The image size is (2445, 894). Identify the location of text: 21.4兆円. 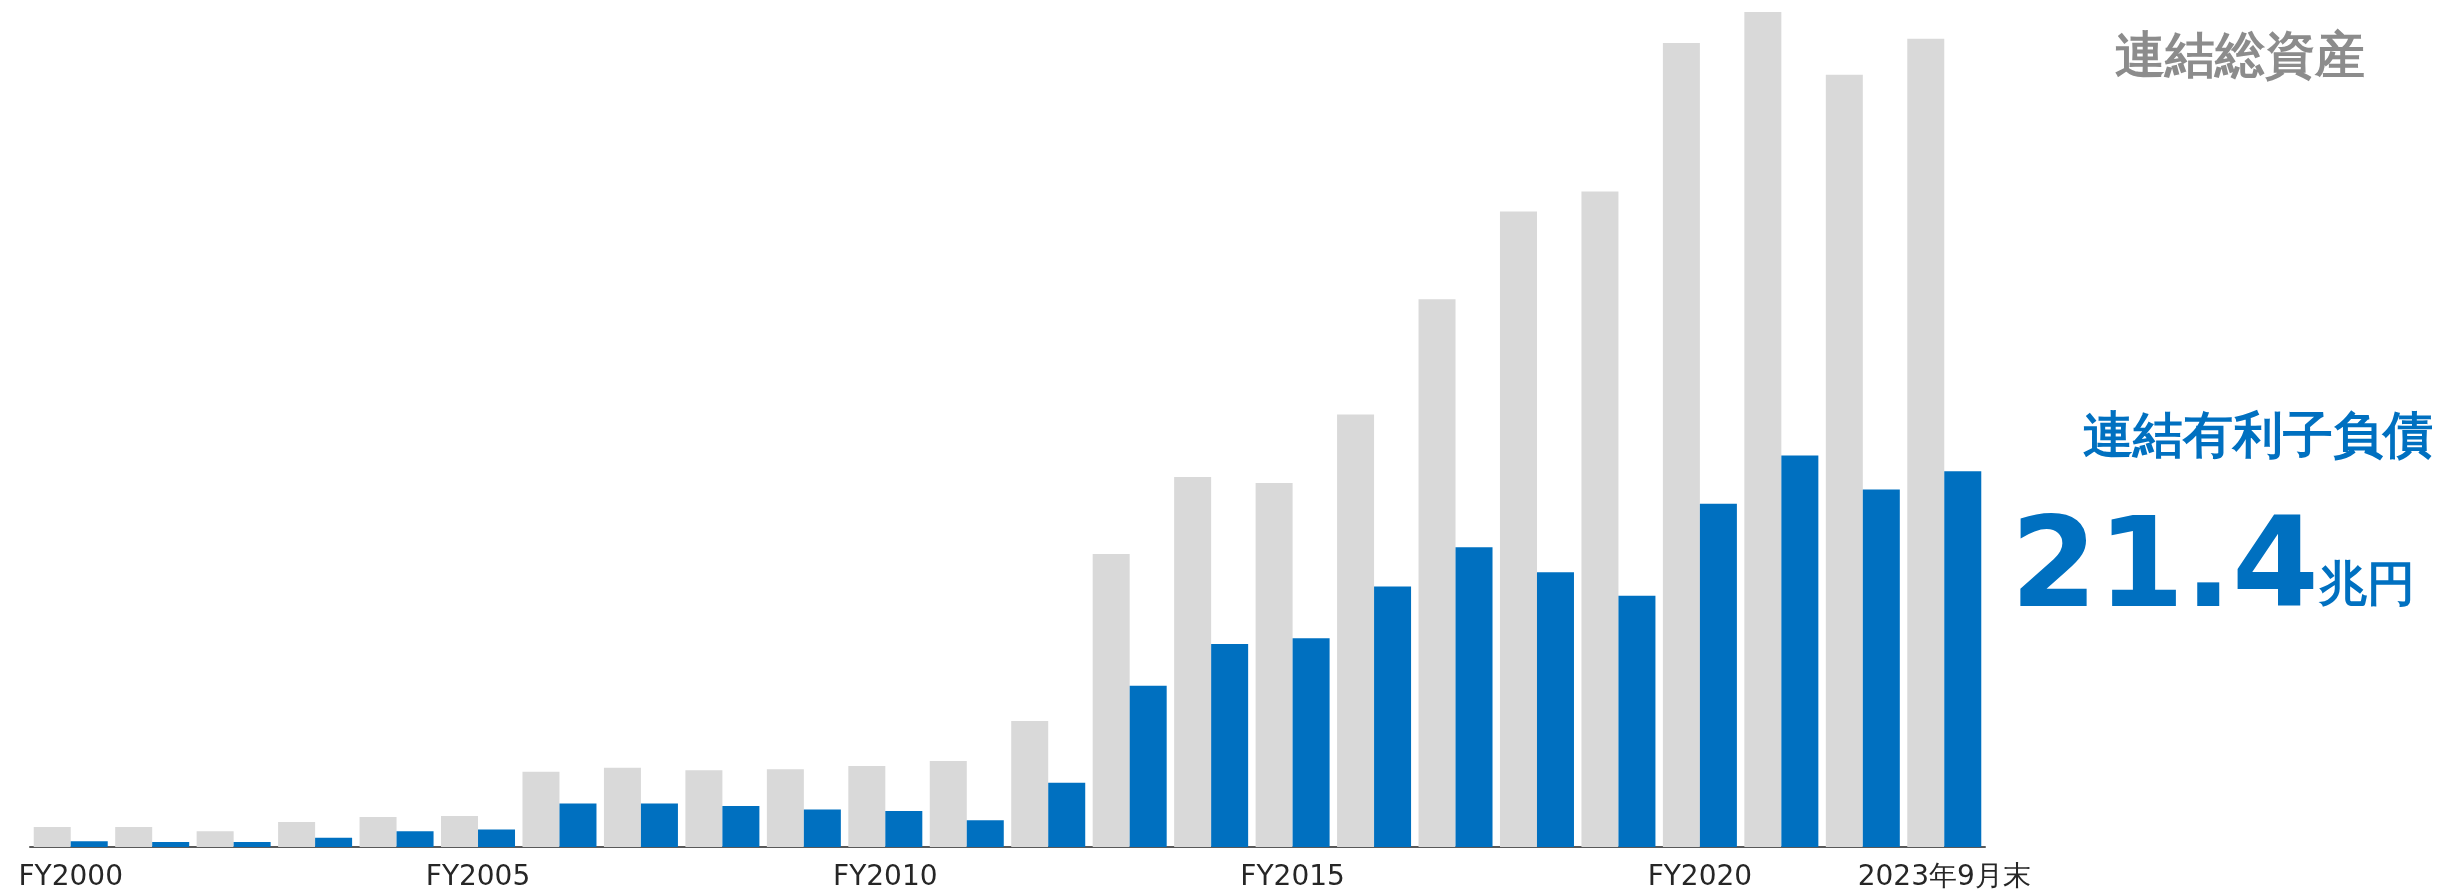
(2212, 562).